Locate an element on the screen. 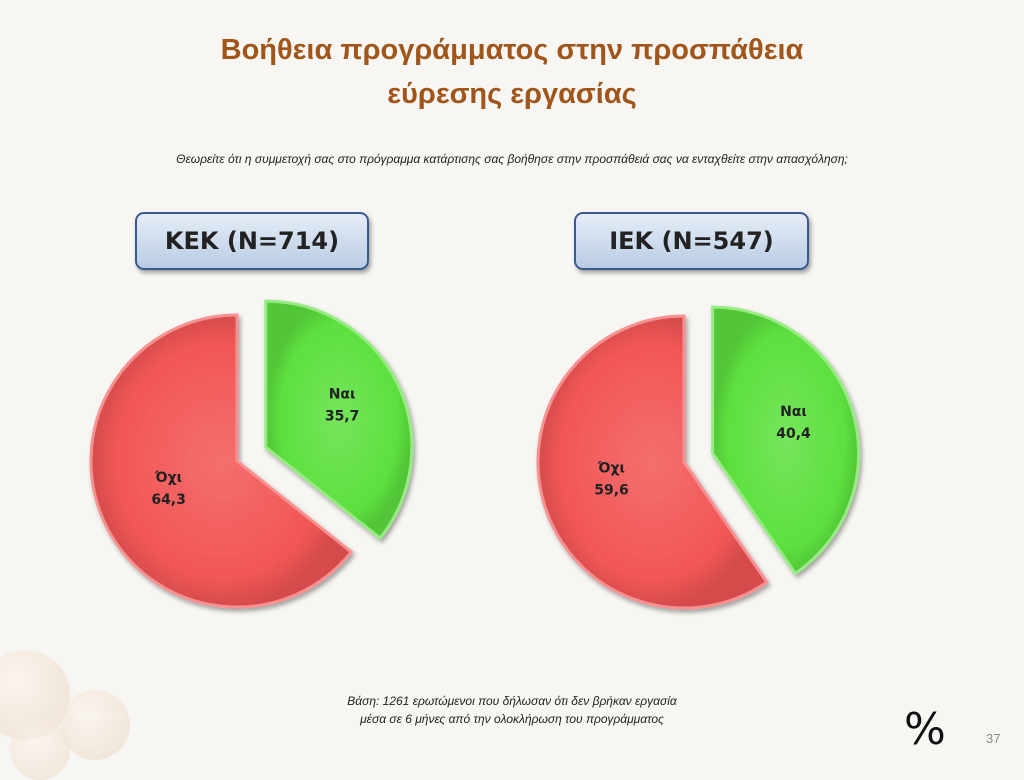  slice-value-label: 40,4 is located at coordinates (793, 434).